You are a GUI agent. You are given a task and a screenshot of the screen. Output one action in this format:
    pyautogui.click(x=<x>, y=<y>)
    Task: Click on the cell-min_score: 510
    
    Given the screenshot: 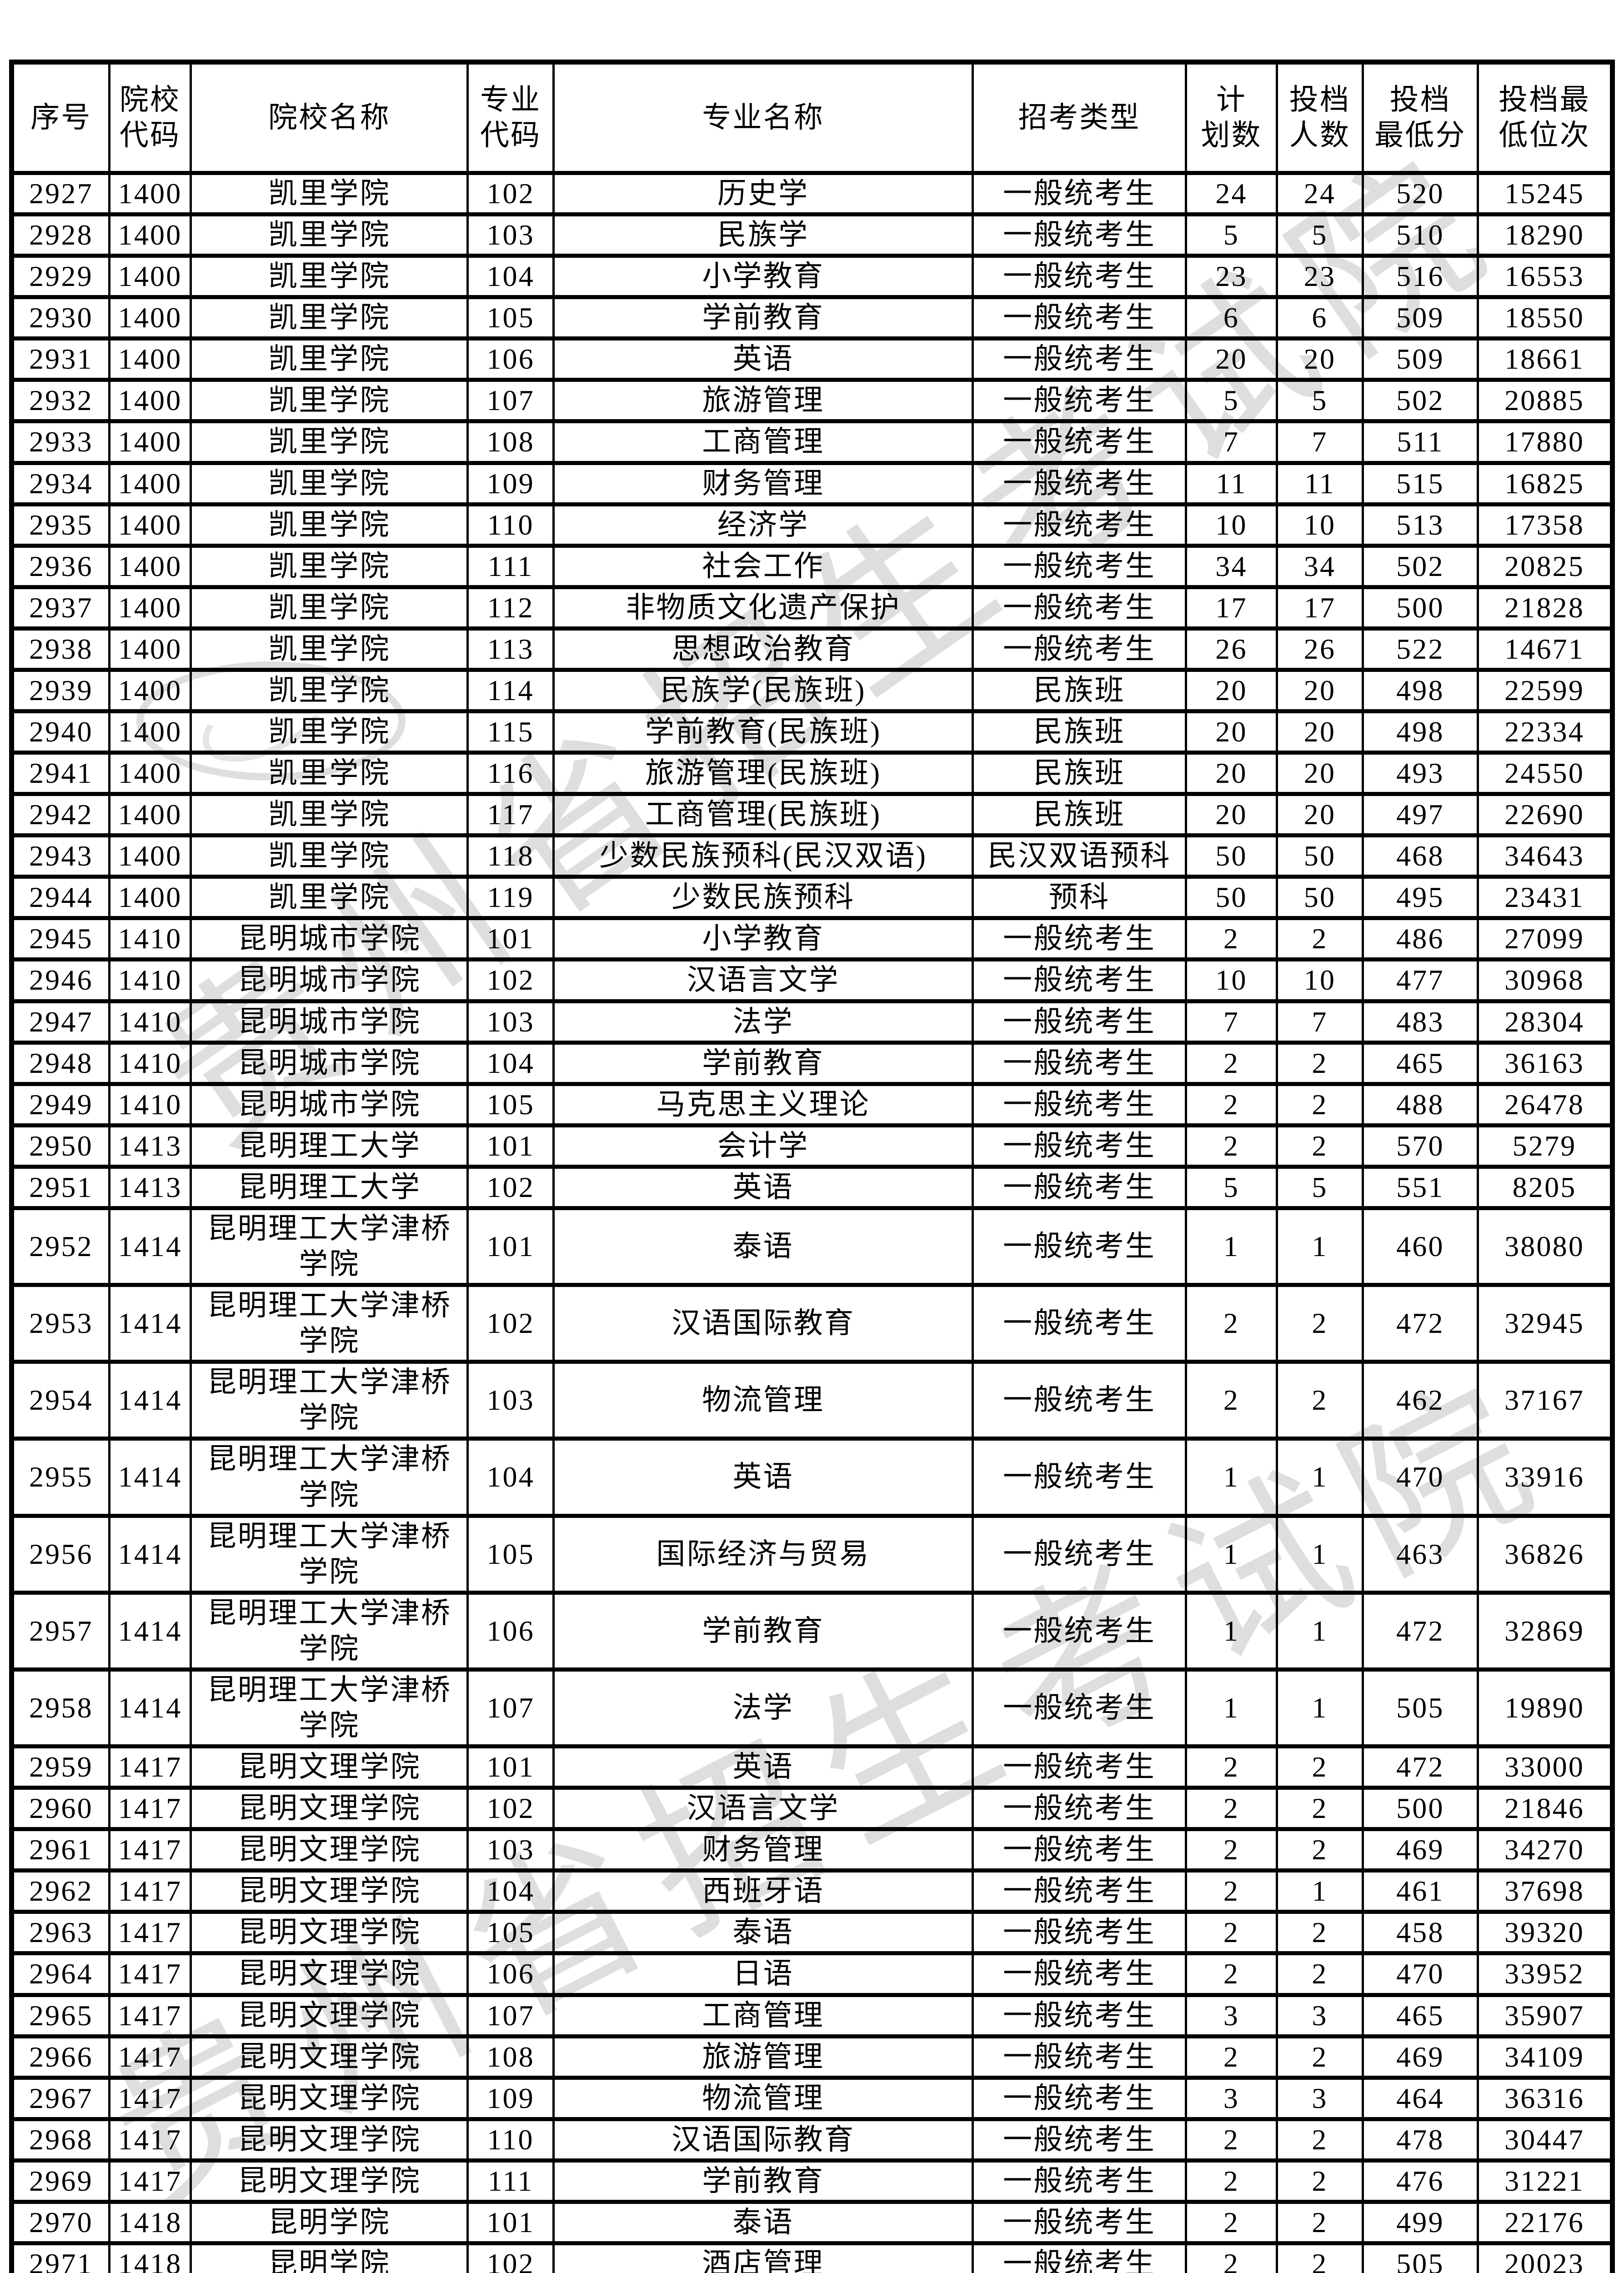 What is the action you would take?
    pyautogui.click(x=1420, y=235)
    